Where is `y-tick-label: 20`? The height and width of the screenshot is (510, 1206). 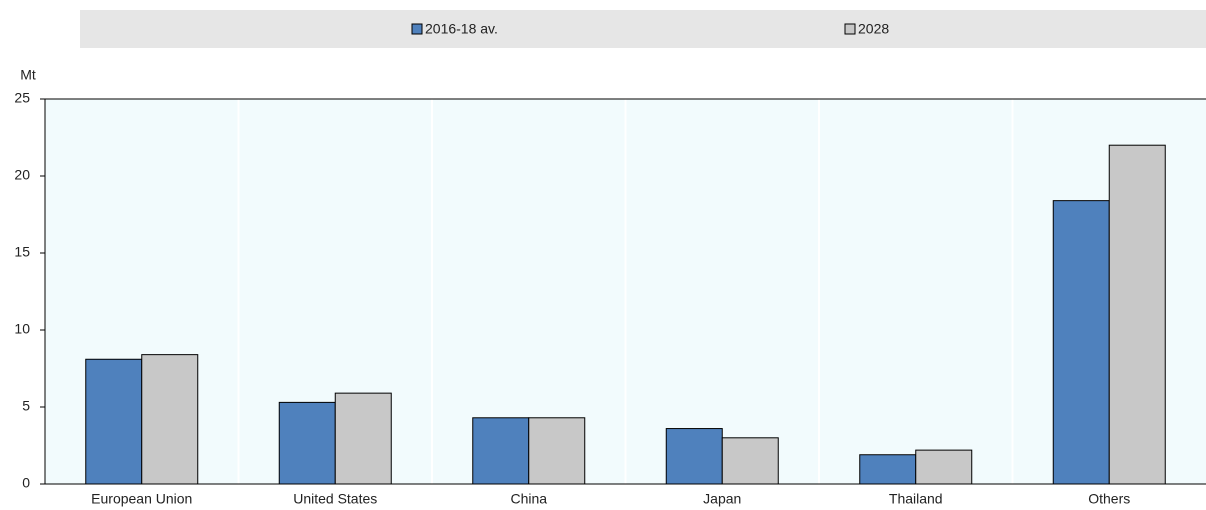 y-tick-label: 20 is located at coordinates (22, 175).